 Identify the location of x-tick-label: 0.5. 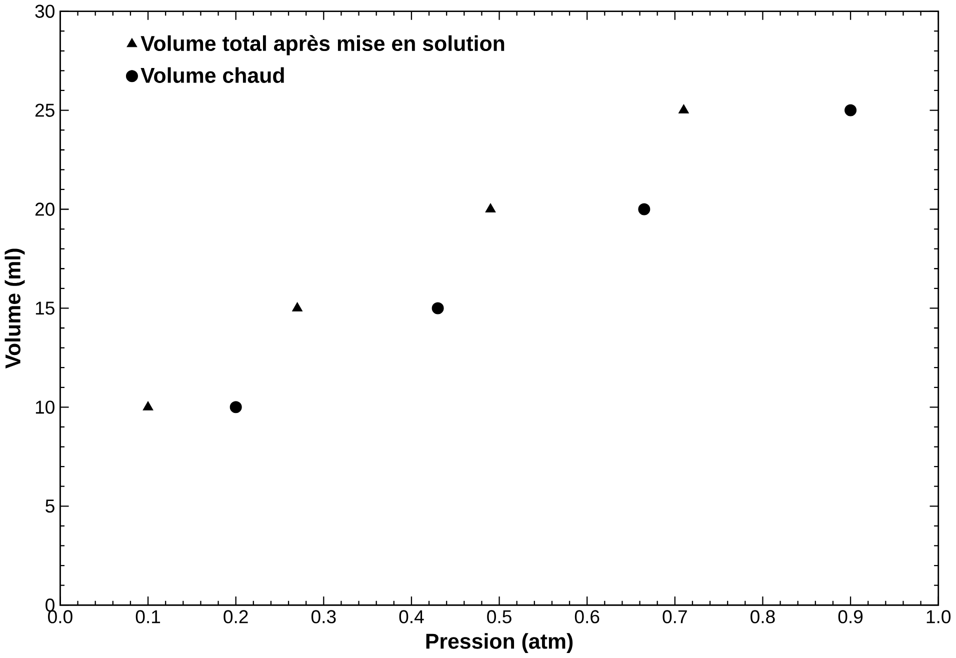
(499, 617).